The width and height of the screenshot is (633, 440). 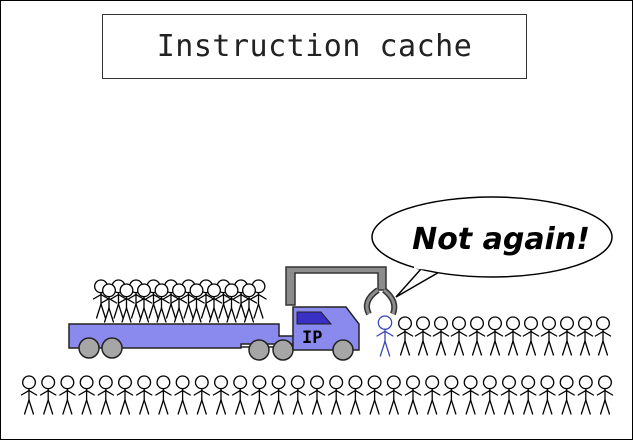 I want to click on speech-bubble-text: Not again!, so click(x=501, y=239).